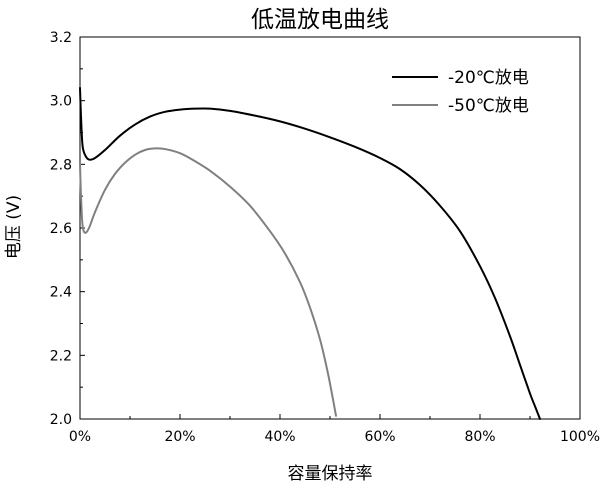  Describe the element at coordinates (488, 106) in the screenshot. I see `legend-label-1: -50℃放电` at that location.